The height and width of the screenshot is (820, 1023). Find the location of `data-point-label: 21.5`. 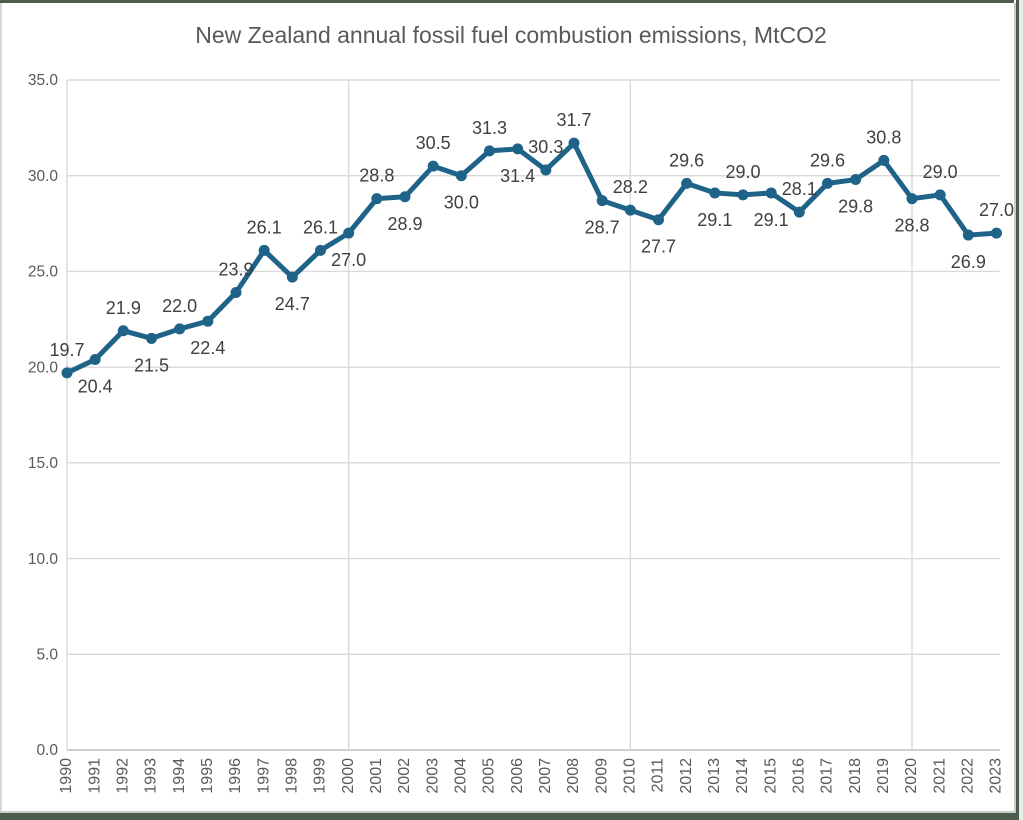

data-point-label: 21.5 is located at coordinates (151, 365).